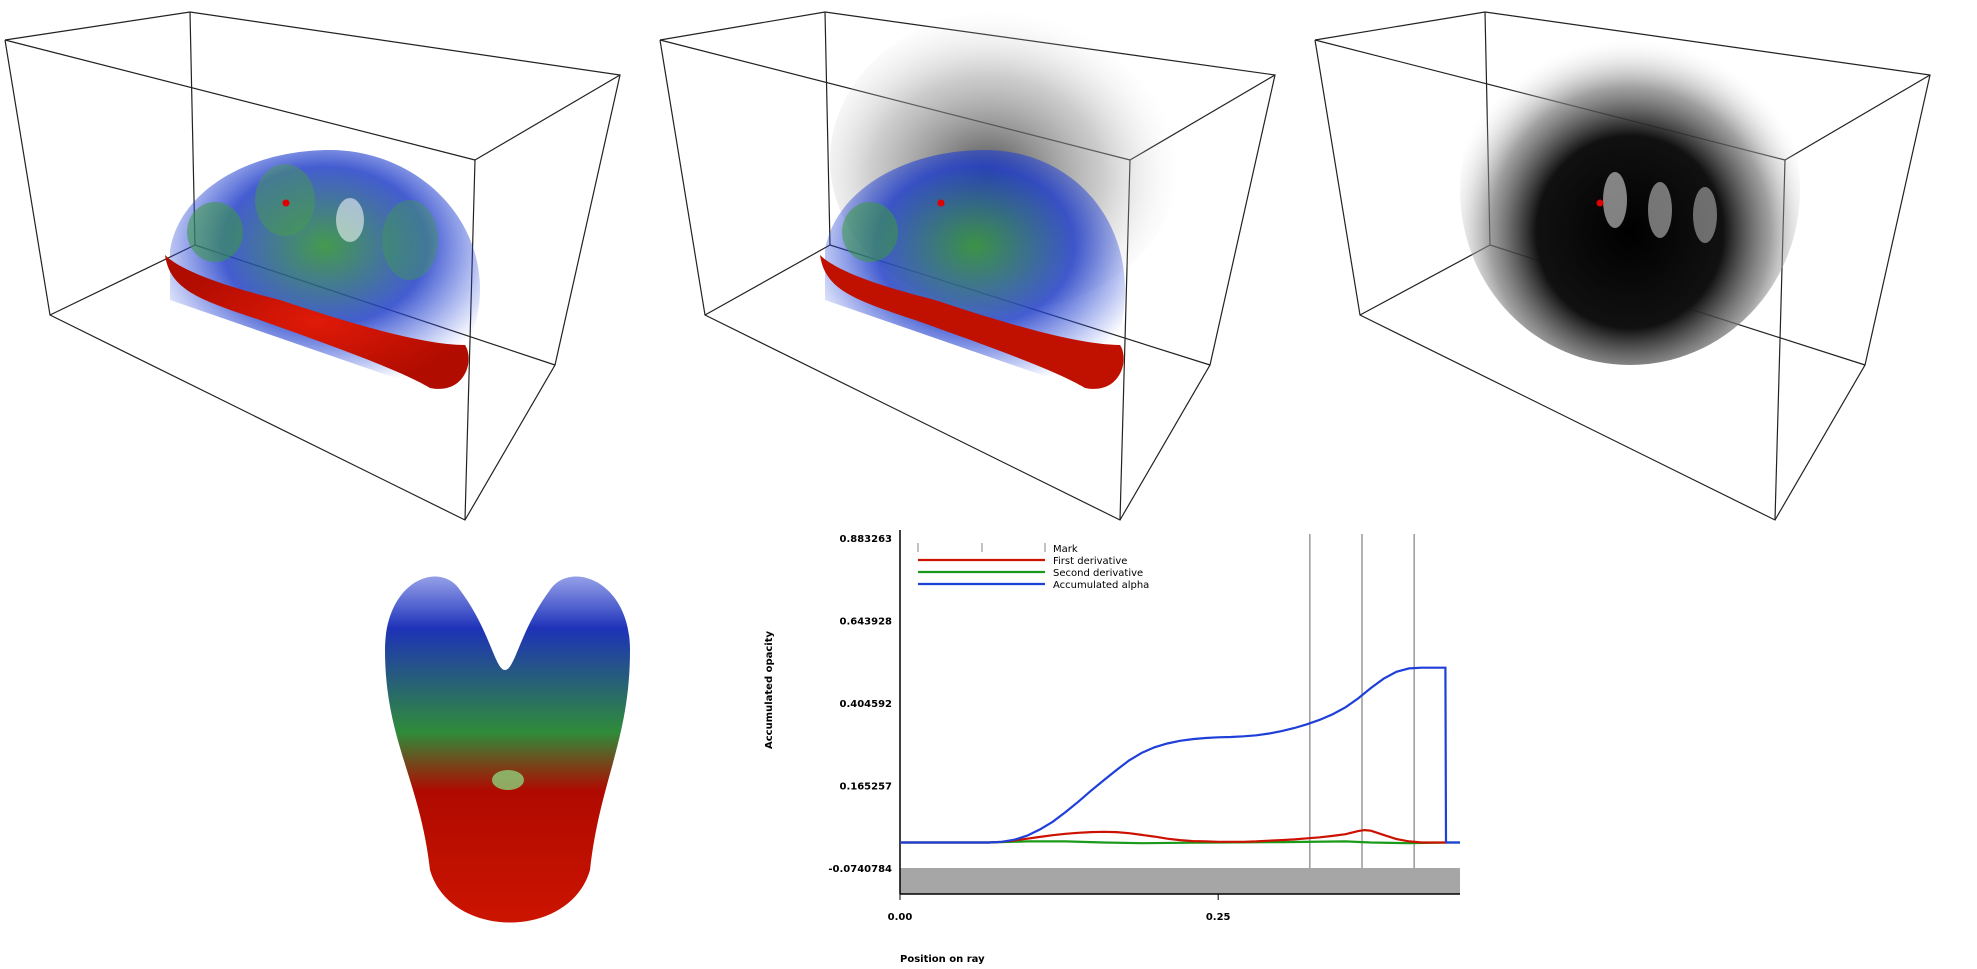 The width and height of the screenshot is (1977, 969). I want to click on volume-render-top-view, so click(507, 749).